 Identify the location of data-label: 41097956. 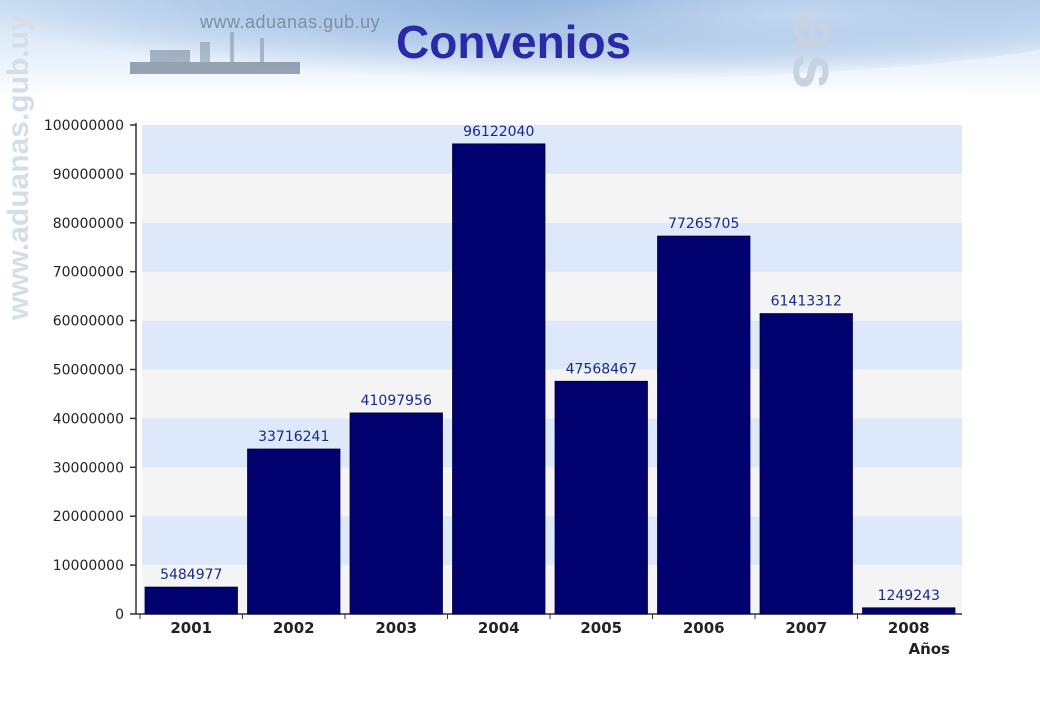
(396, 401).